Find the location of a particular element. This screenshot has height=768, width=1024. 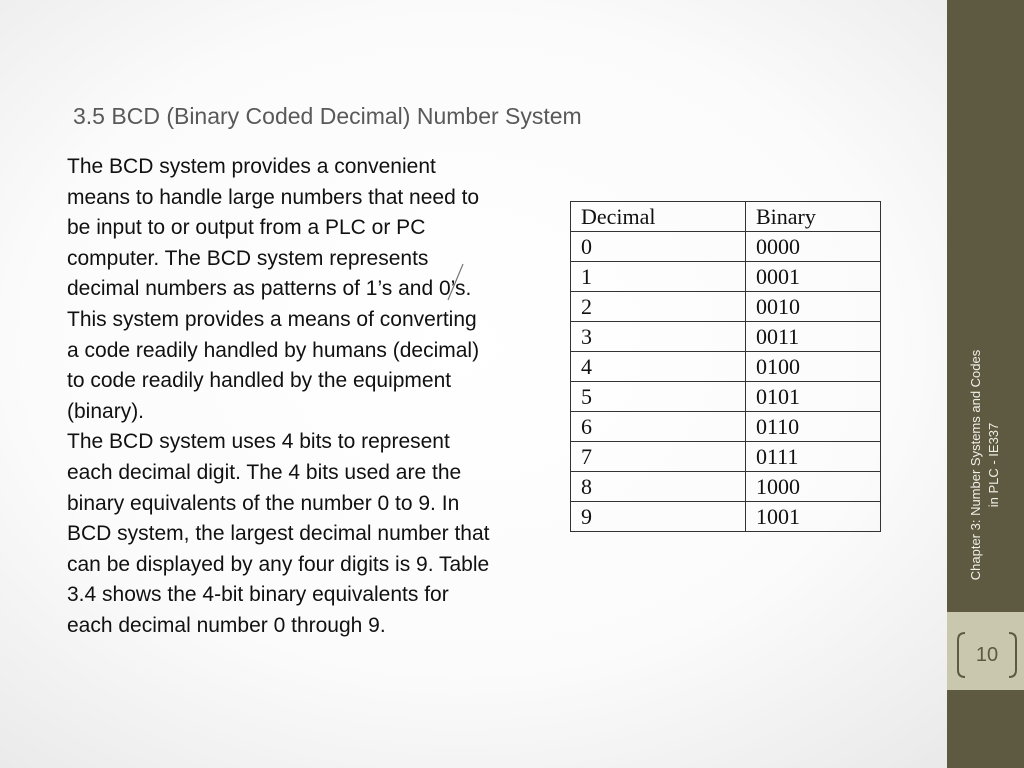

header-row: Decimal Binary is located at coordinates (725, 216).